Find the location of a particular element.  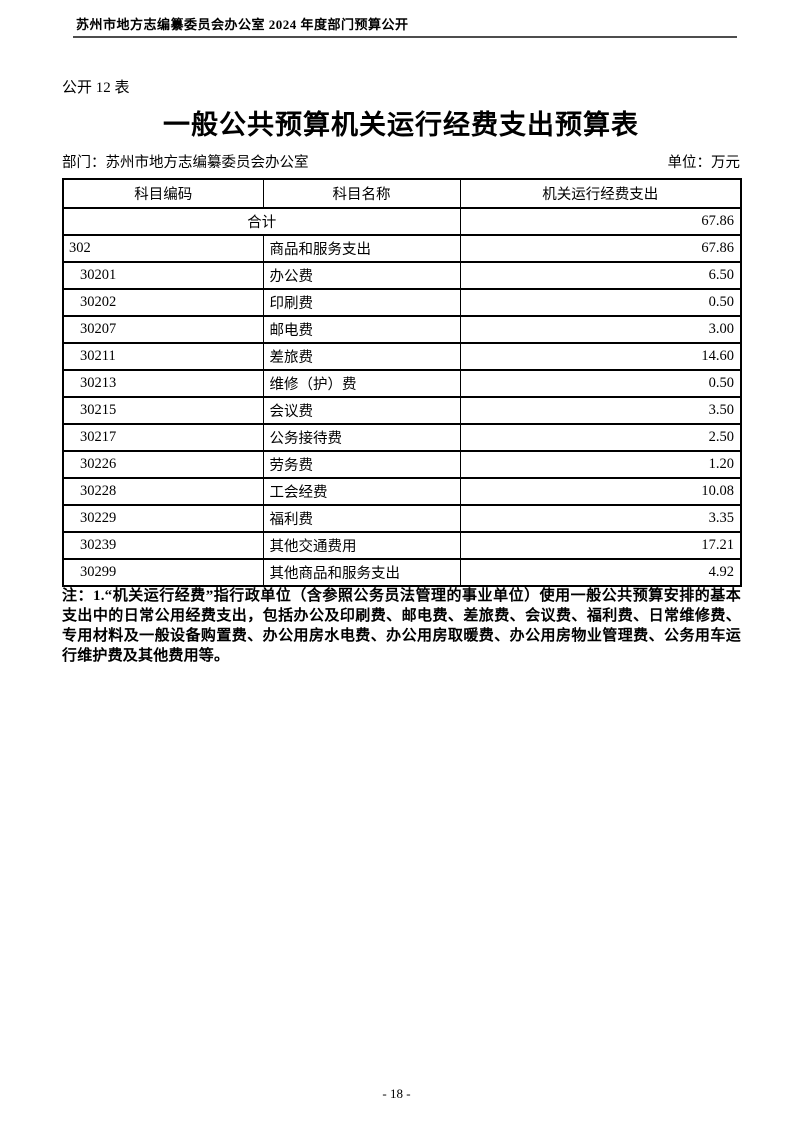

table-row: 30213 维修（护）费 0.50 is located at coordinates (402, 383).